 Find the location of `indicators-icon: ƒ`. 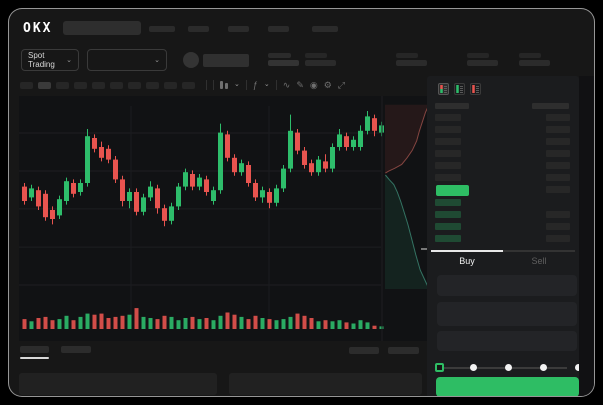

indicators-icon: ƒ is located at coordinates (255, 84).